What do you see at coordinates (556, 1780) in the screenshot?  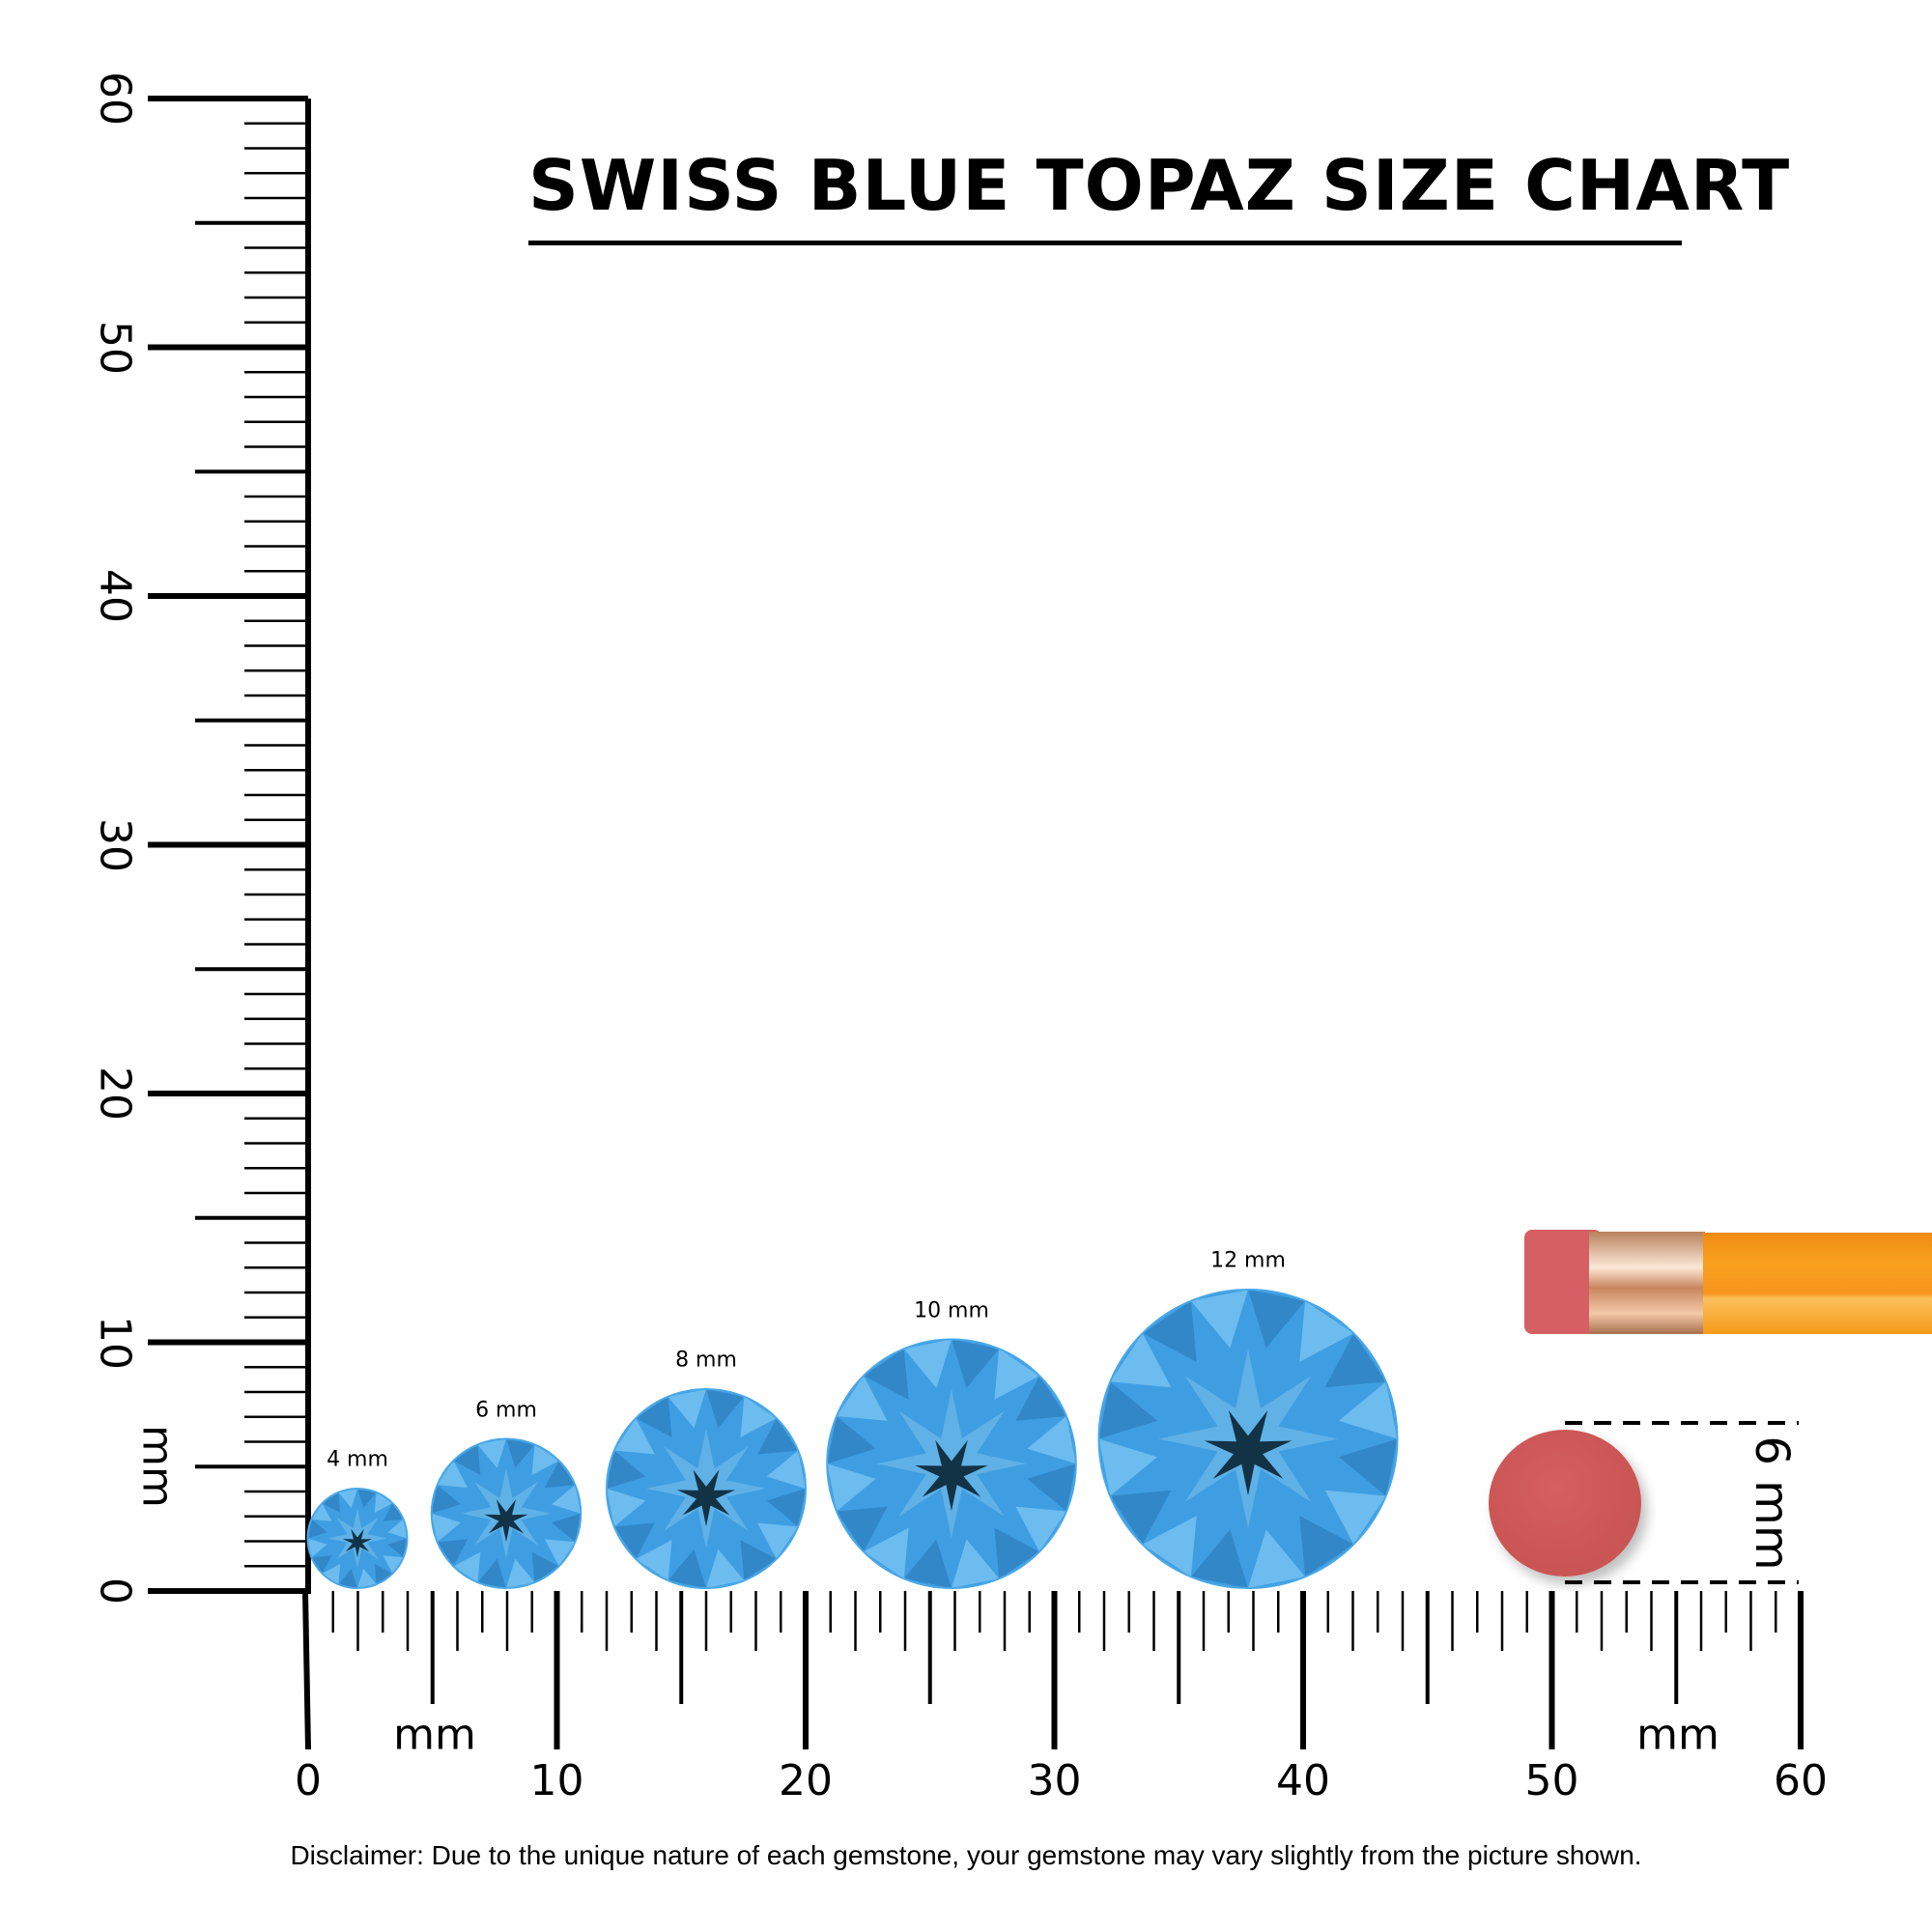 I see `x-tick-label: 10` at bounding box center [556, 1780].